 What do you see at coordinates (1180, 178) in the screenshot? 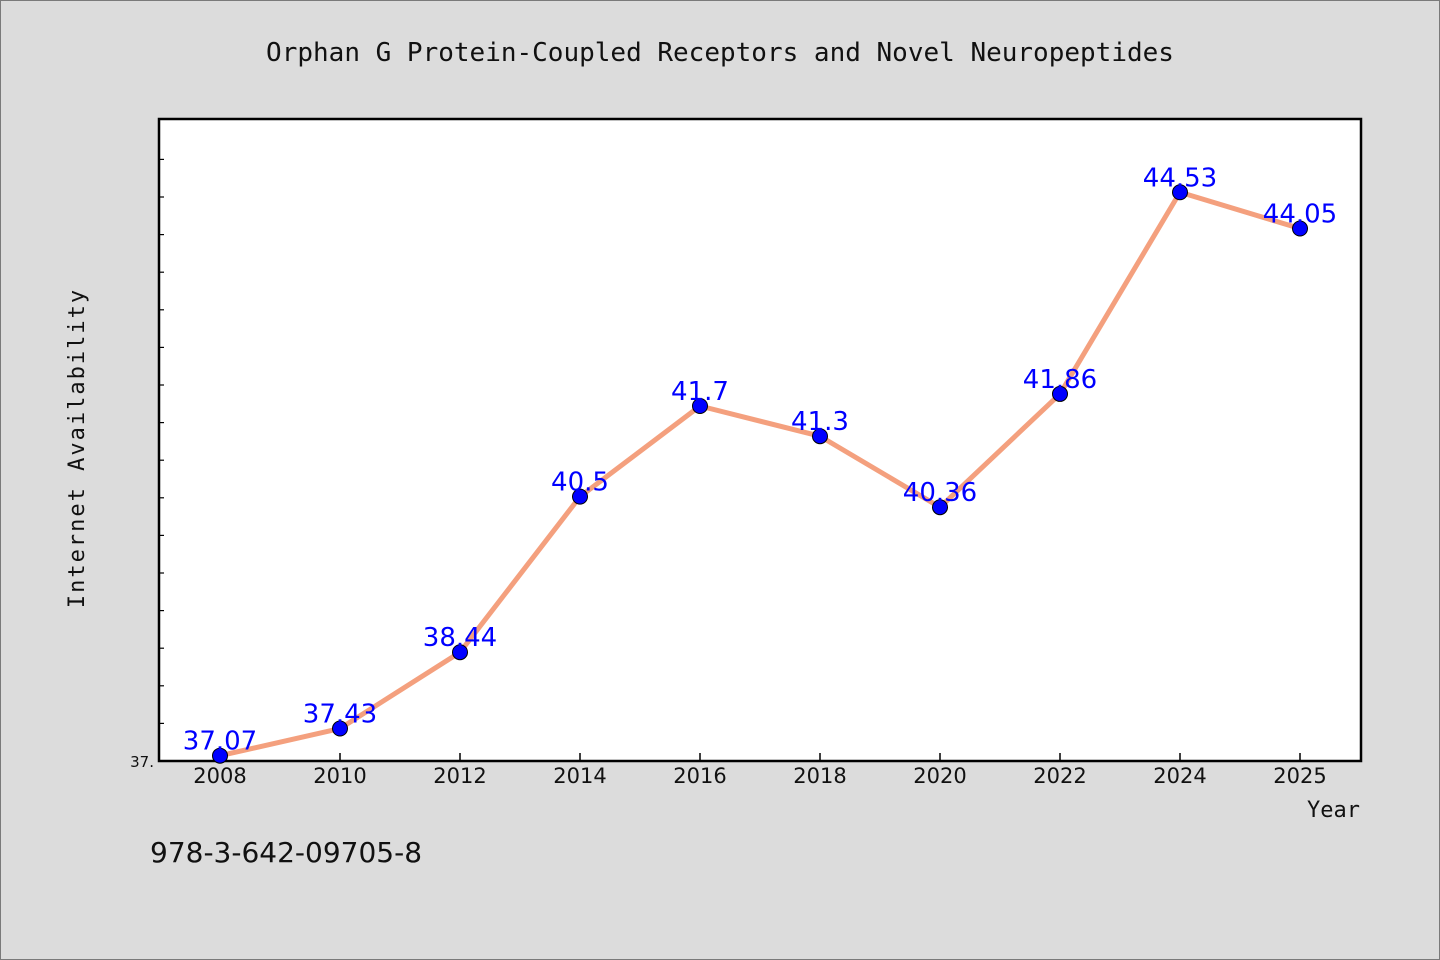
I see `data-label: 44.53` at bounding box center [1180, 178].